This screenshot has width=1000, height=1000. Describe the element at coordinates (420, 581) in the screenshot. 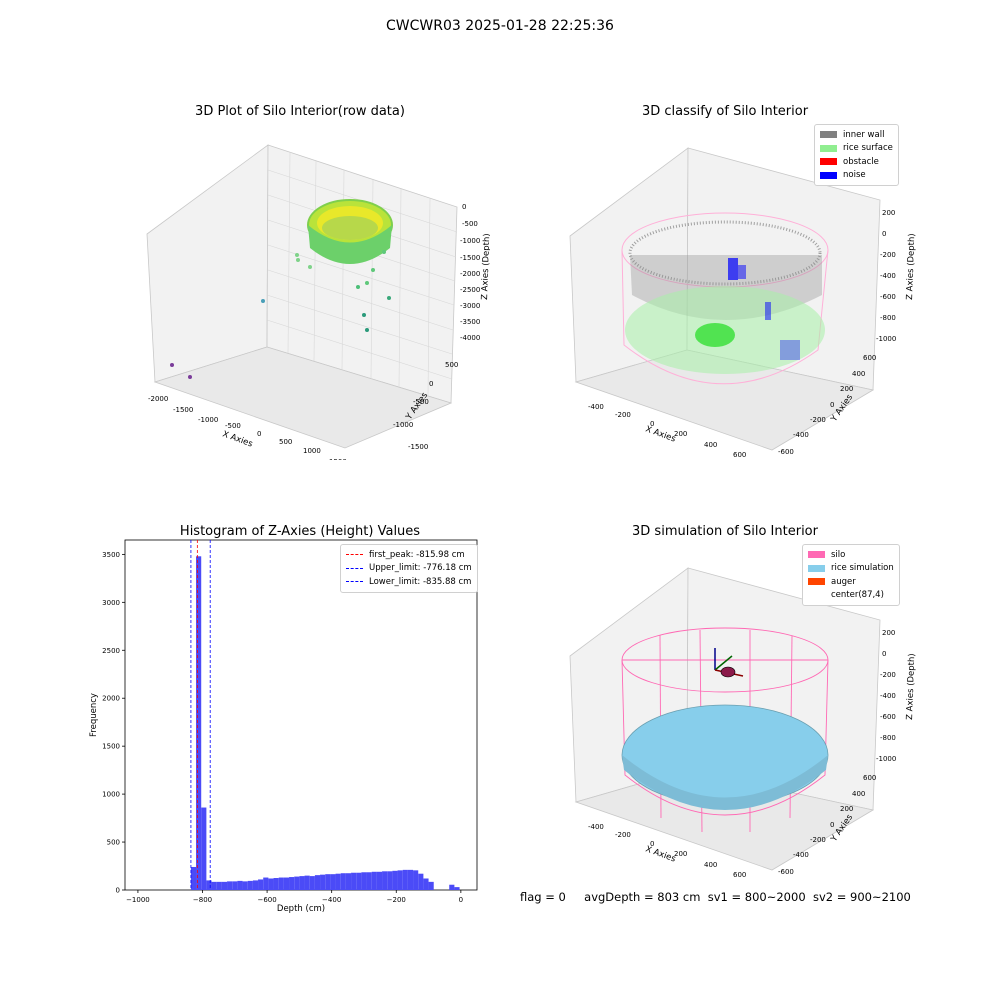

I see `legend-label: Lower_limit: -835.88 cm` at that location.